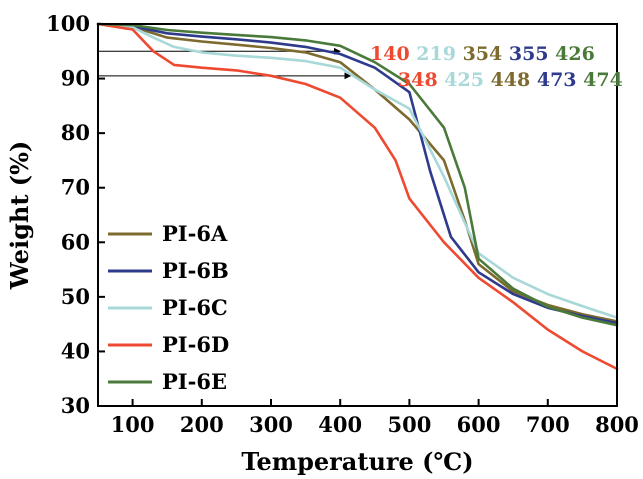  What do you see at coordinates (479, 424) in the screenshot?
I see `x-tick-label: 600` at bounding box center [479, 424].